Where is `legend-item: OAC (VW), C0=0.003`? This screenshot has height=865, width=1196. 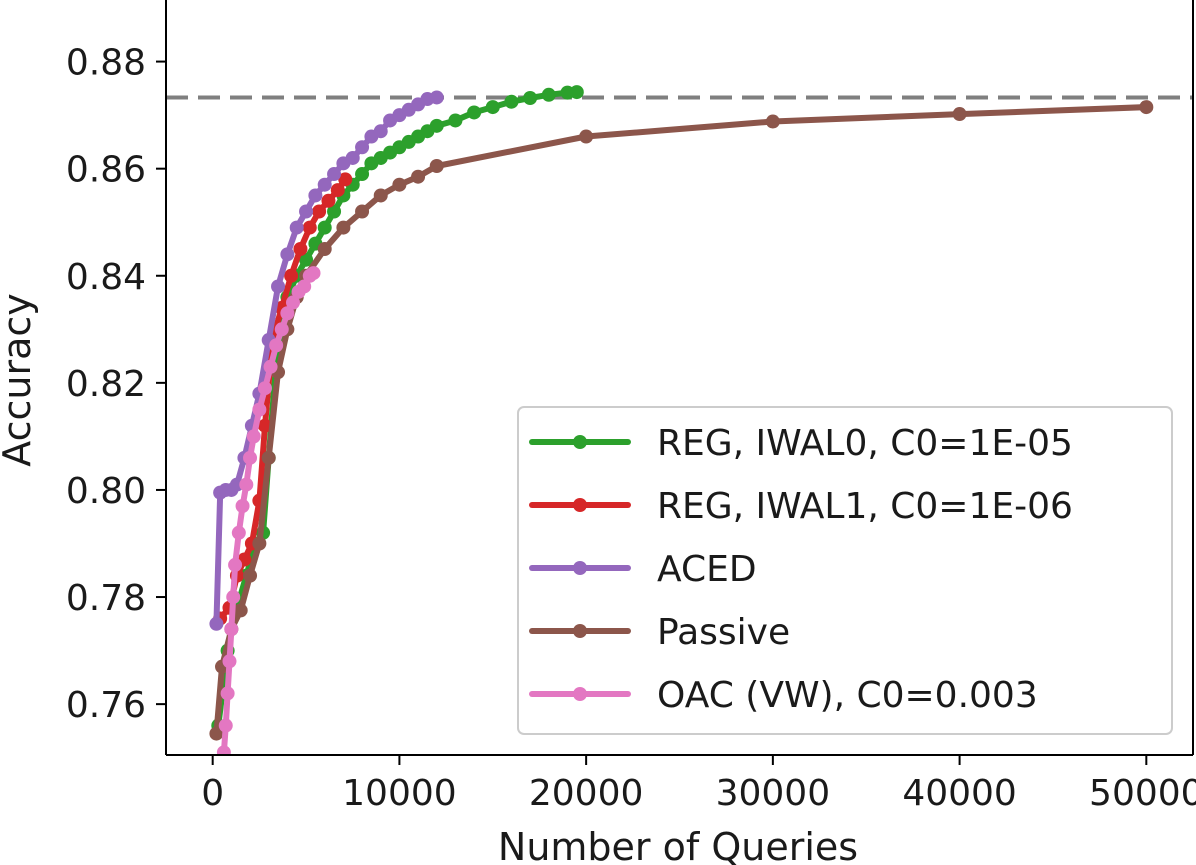
legend-item: OAC (VW), C0=0.003 is located at coordinates (783, 695).